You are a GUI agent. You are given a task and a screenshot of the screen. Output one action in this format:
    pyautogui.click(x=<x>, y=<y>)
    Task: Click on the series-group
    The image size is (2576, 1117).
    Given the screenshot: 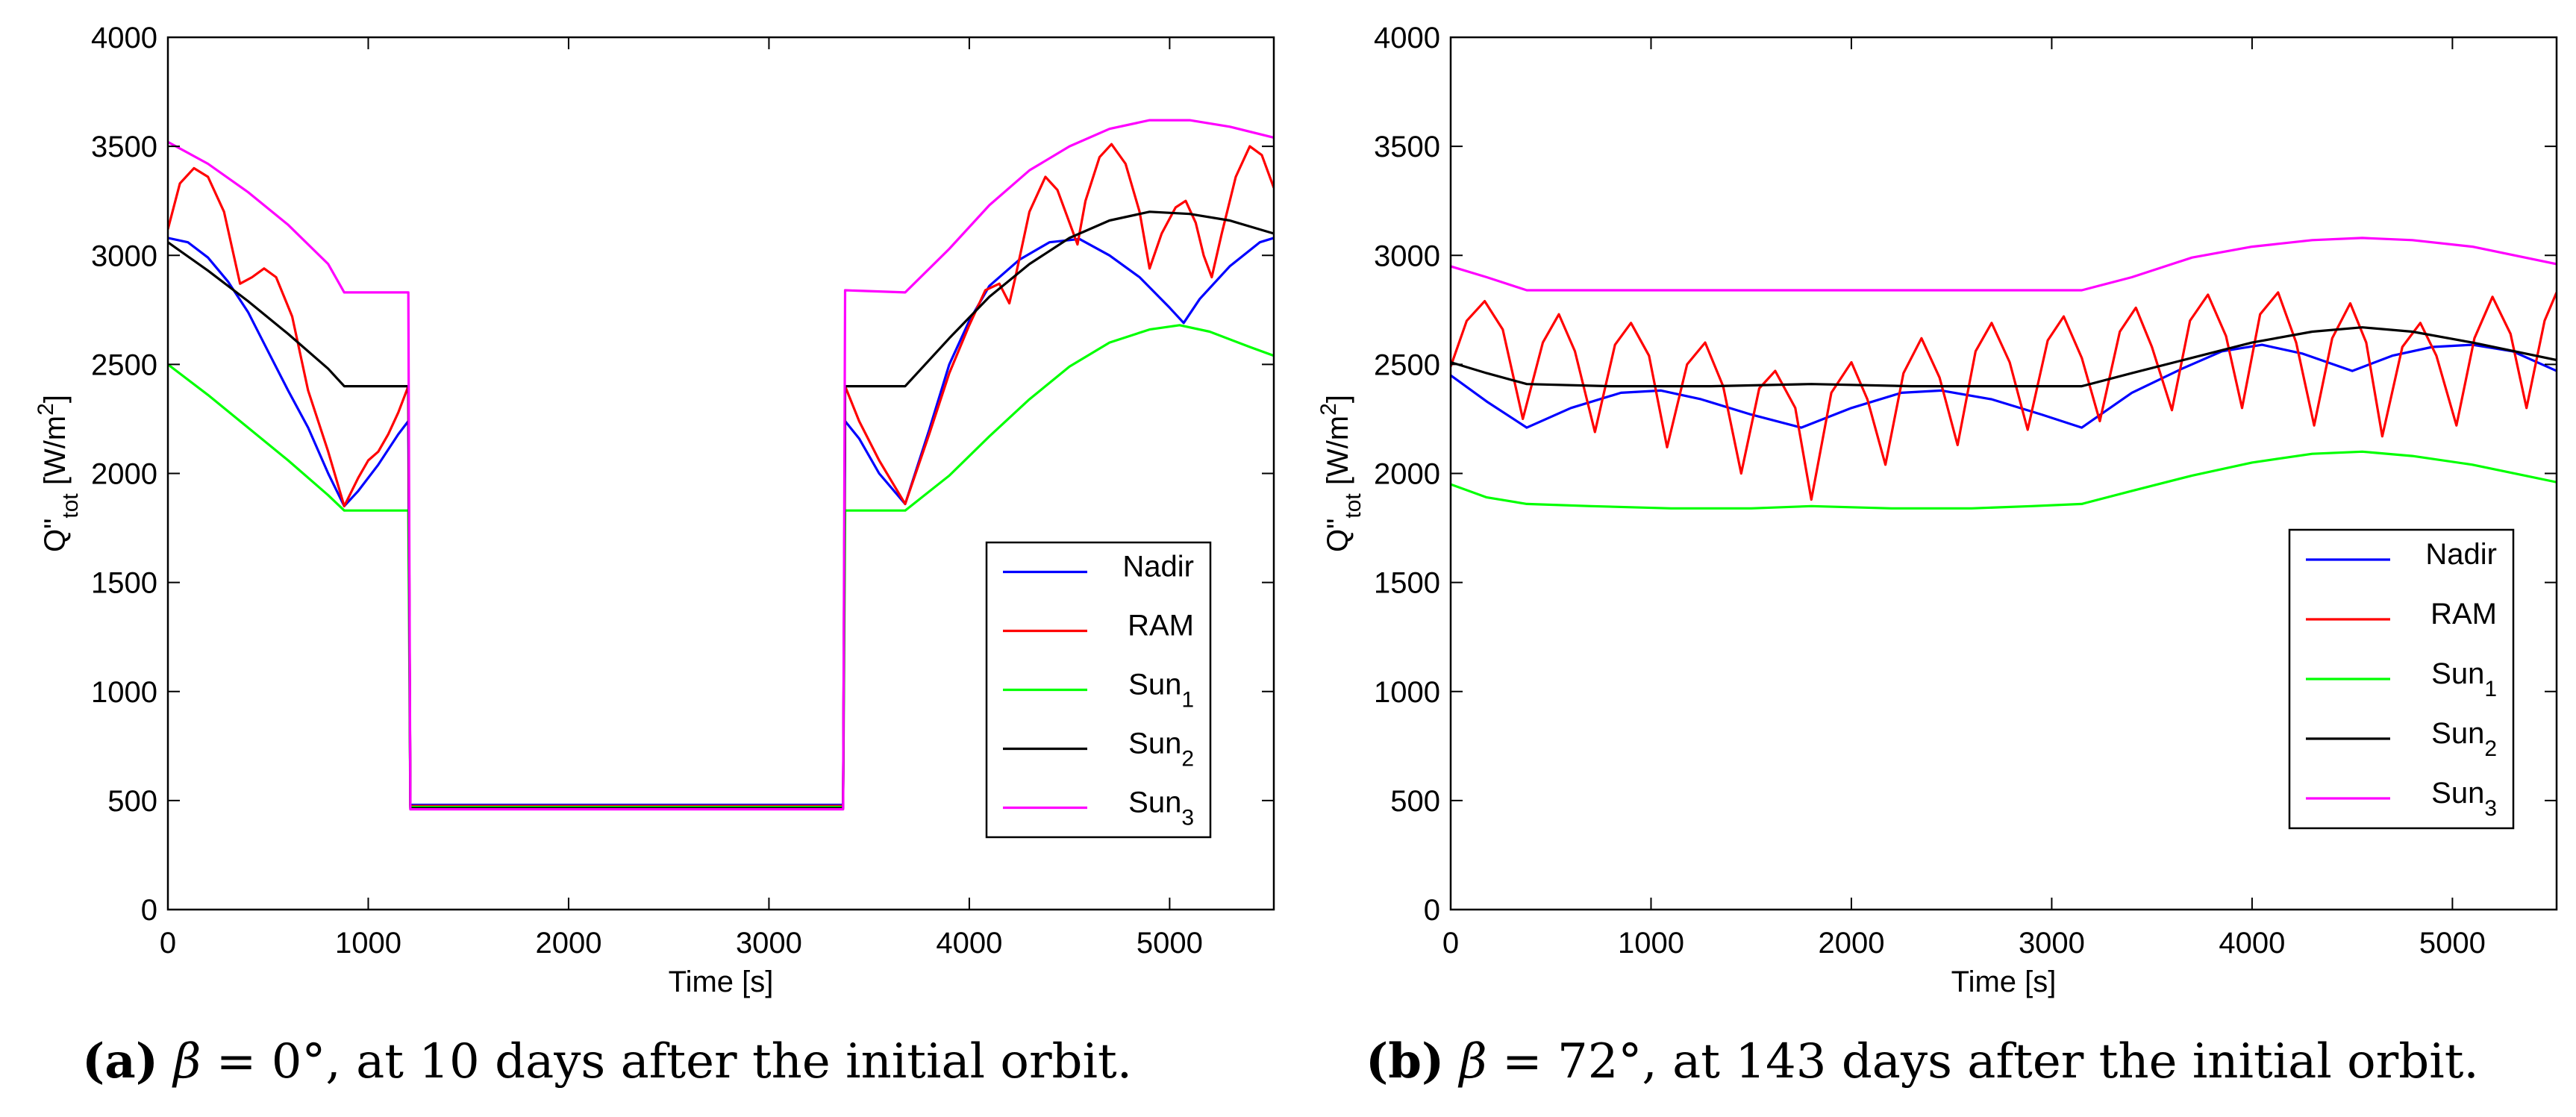 What is the action you would take?
    pyautogui.click(x=2004, y=373)
    